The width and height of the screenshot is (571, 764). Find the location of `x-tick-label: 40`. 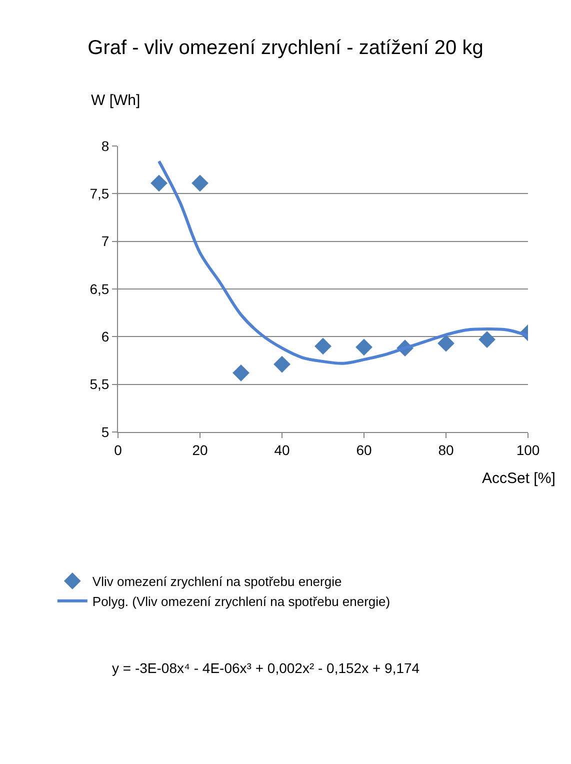

x-tick-label: 40 is located at coordinates (282, 450).